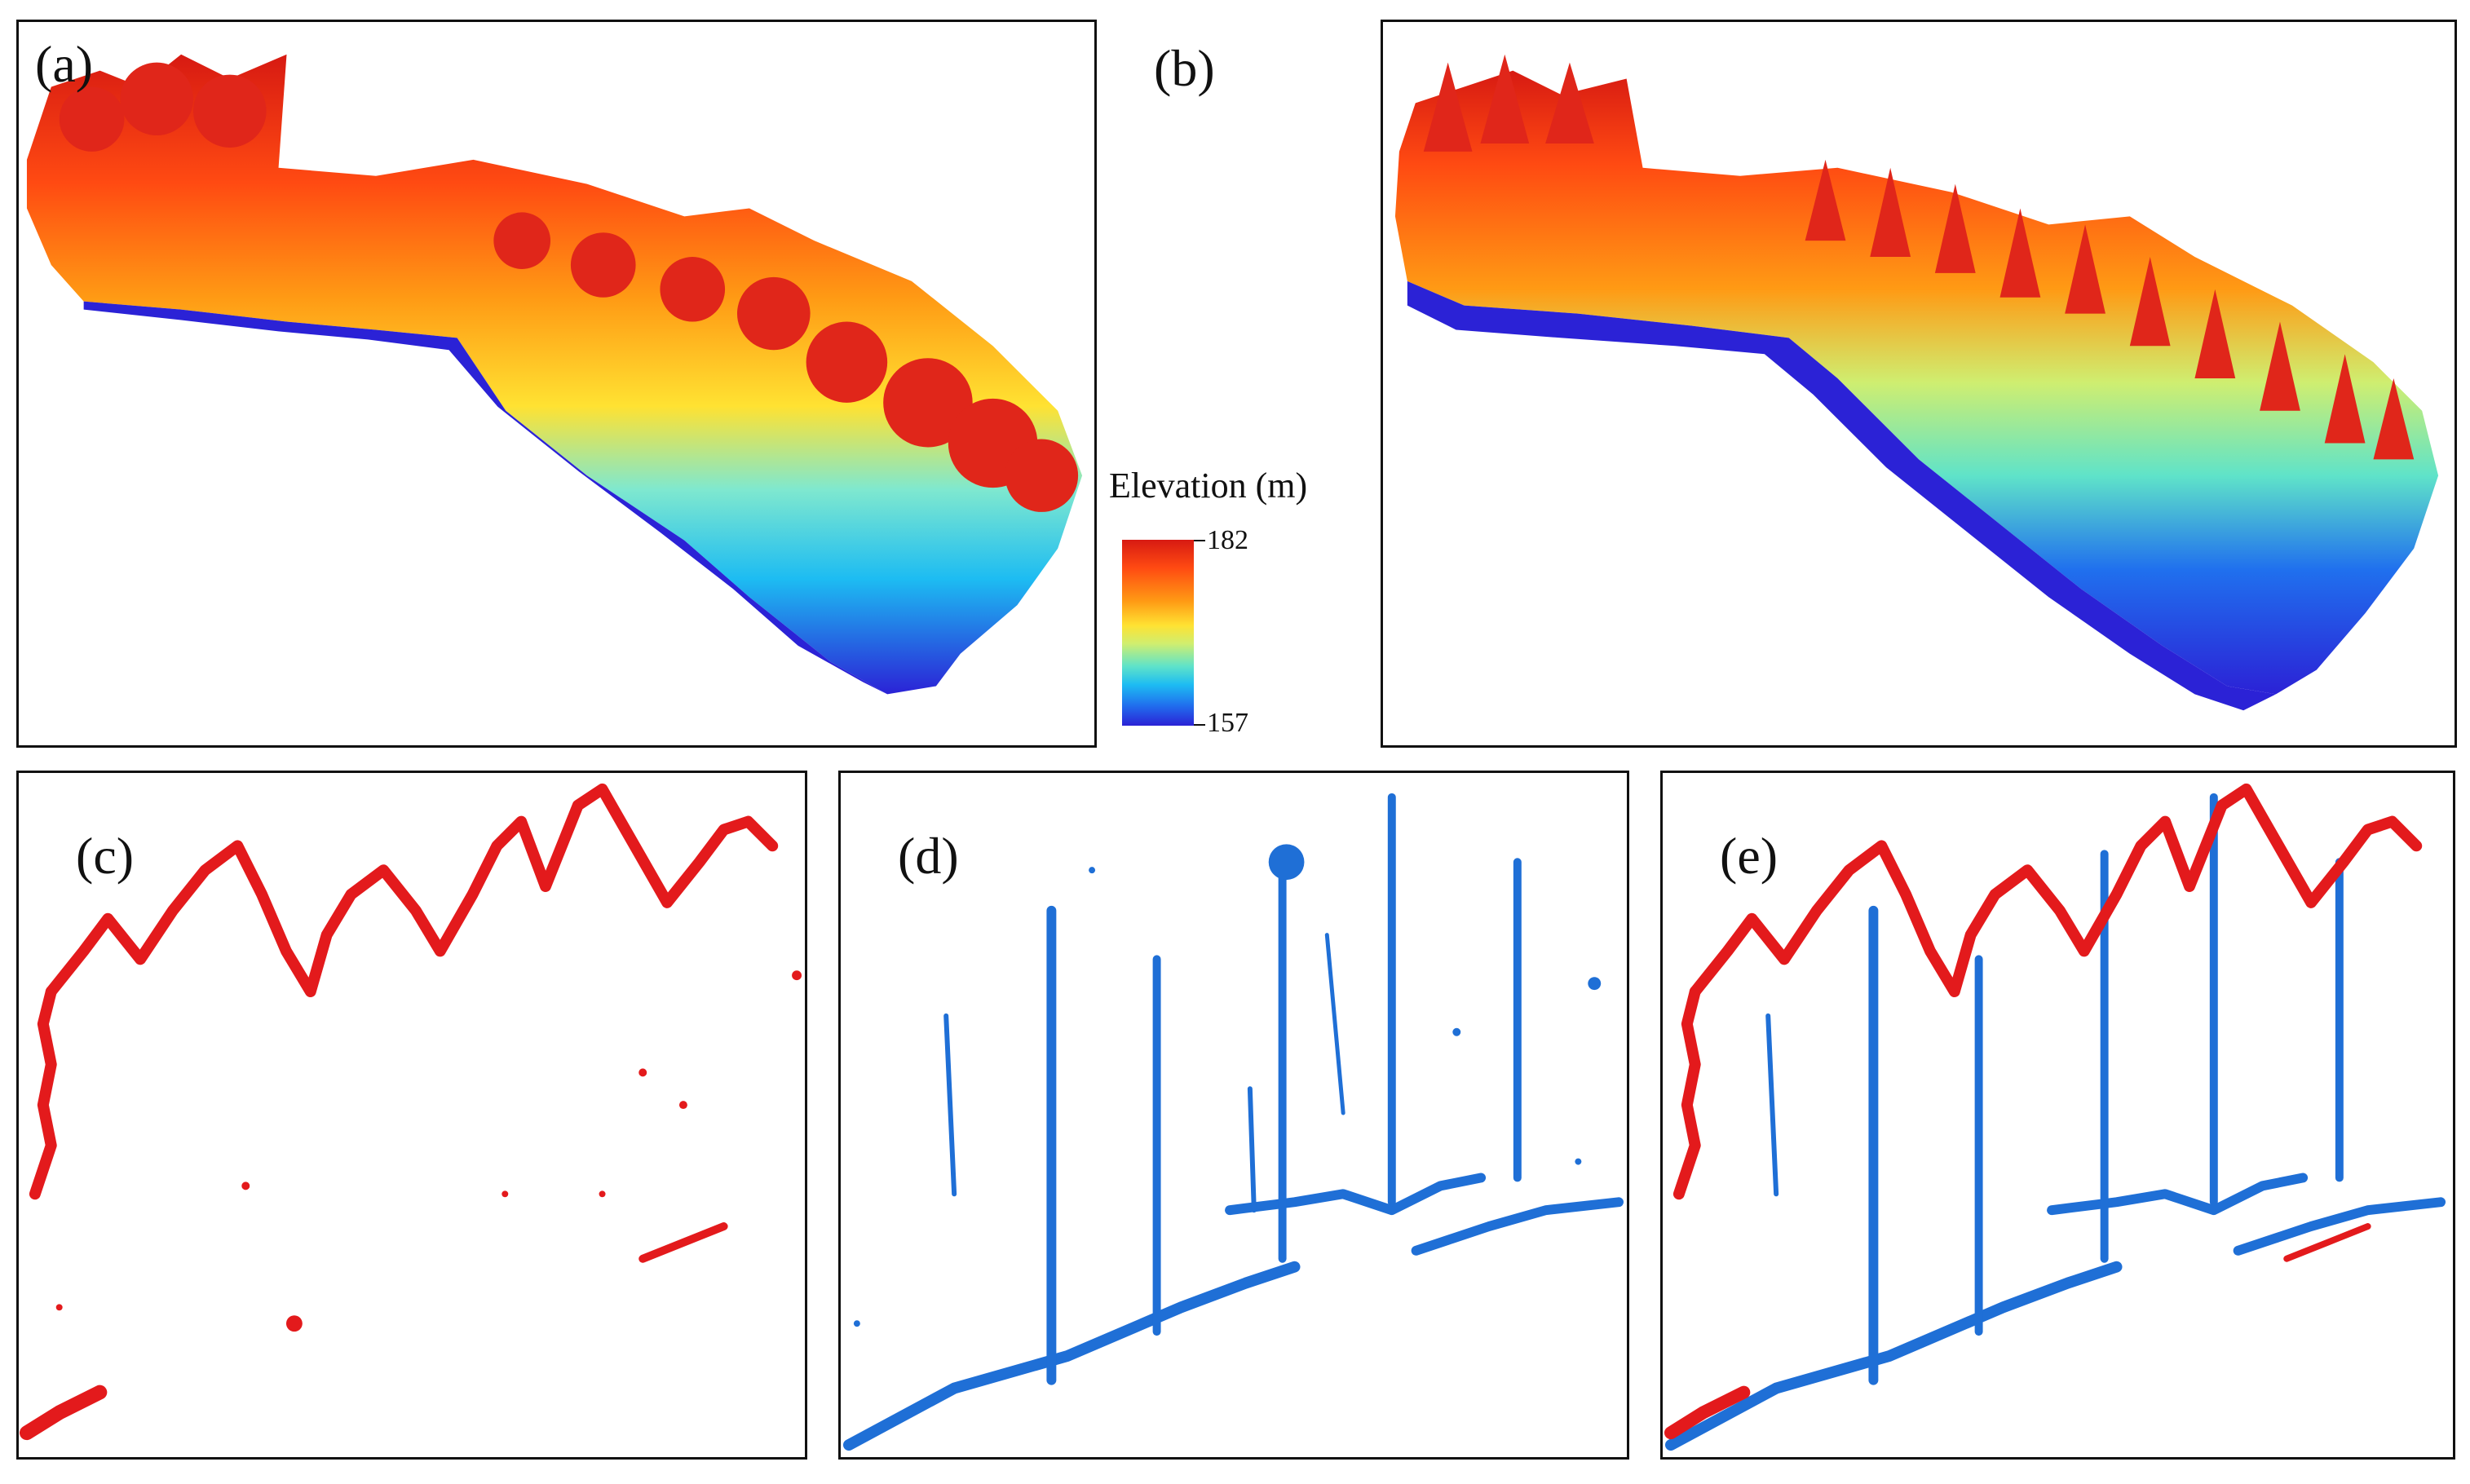 This screenshot has height=1484, width=2470. What do you see at coordinates (683, 1242) in the screenshot?
I see `ground-fragment-c2` at bounding box center [683, 1242].